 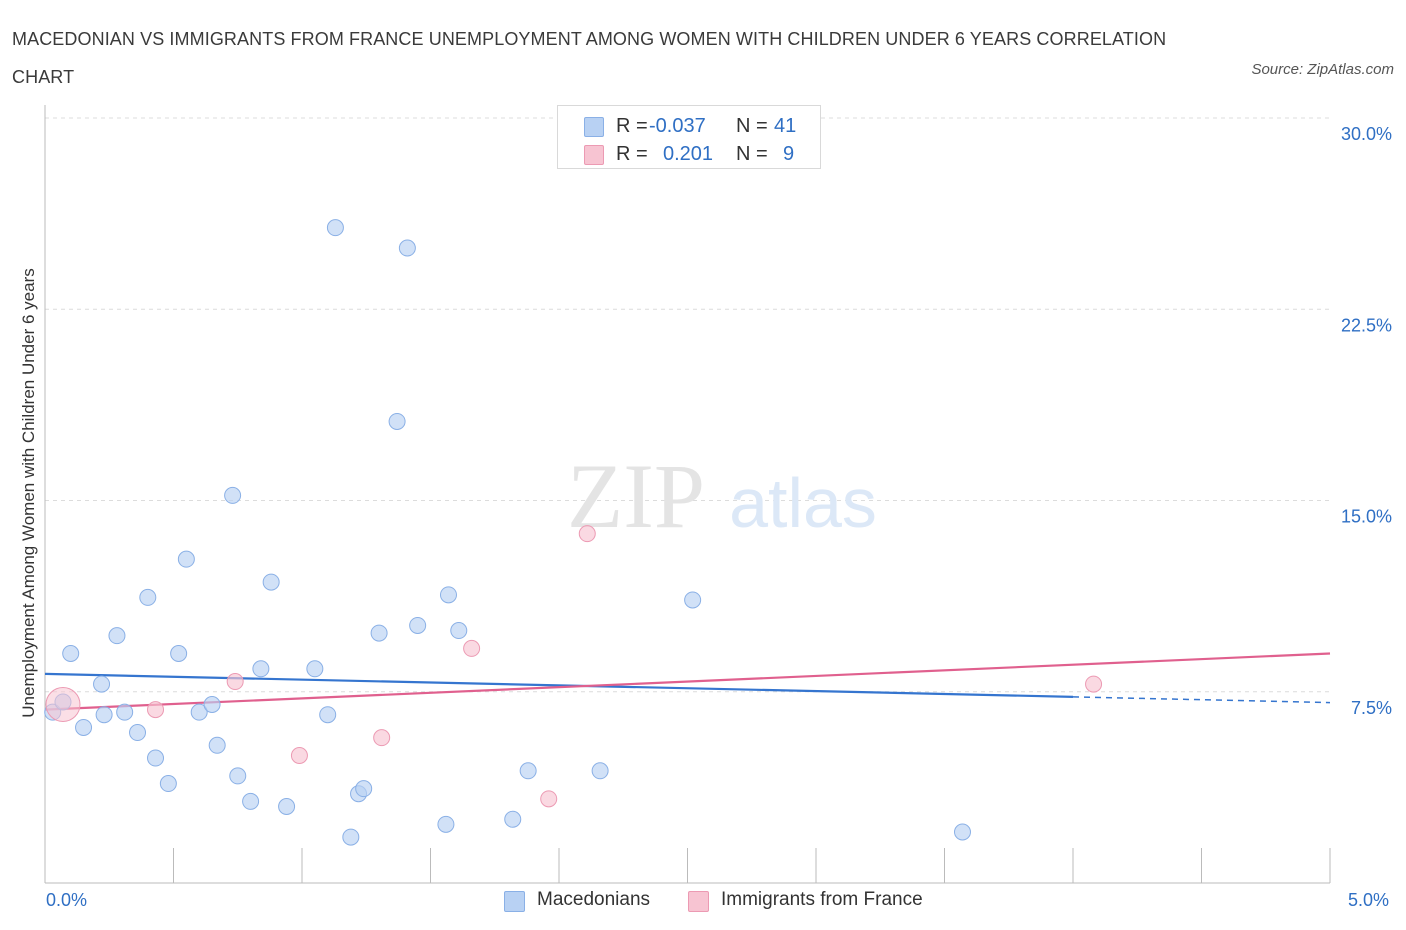 I want to click on legend-swatch-blue, so click(x=514, y=901).